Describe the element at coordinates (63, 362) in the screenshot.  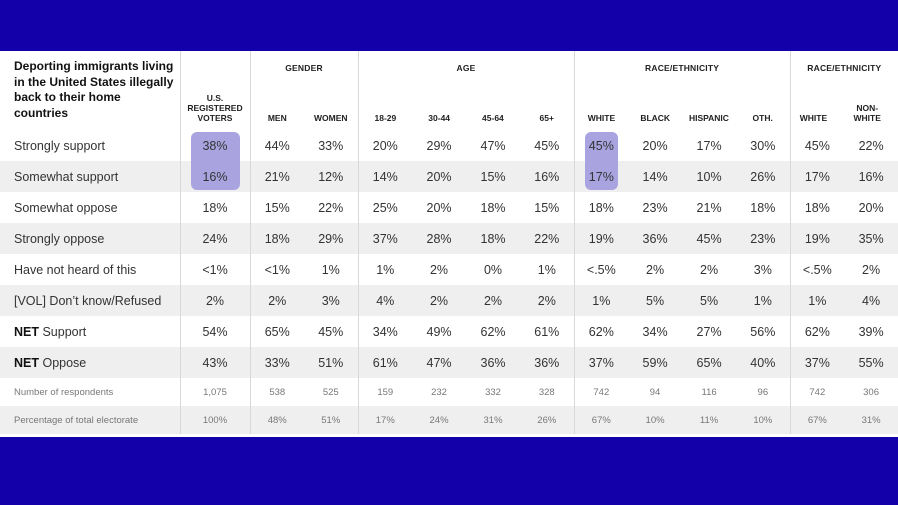
I see `row-label-text: Oppose` at that location.